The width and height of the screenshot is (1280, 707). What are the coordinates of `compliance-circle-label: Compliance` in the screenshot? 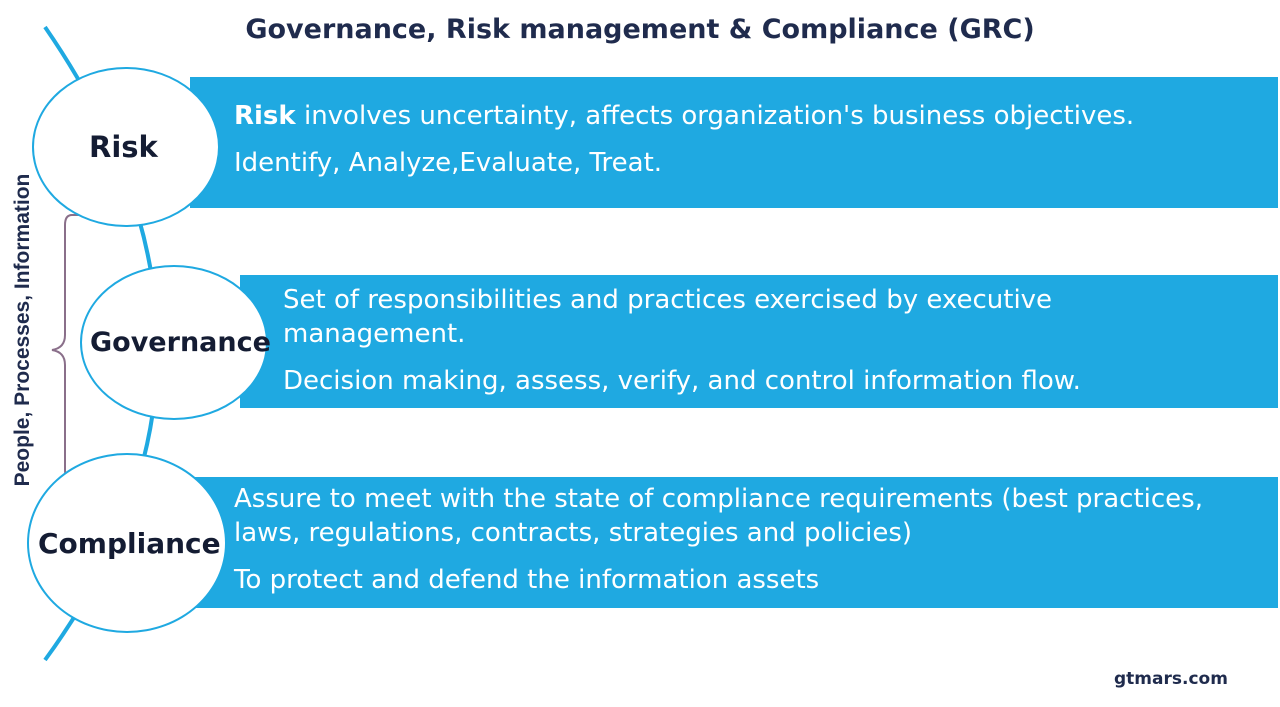 It's located at (129, 543).